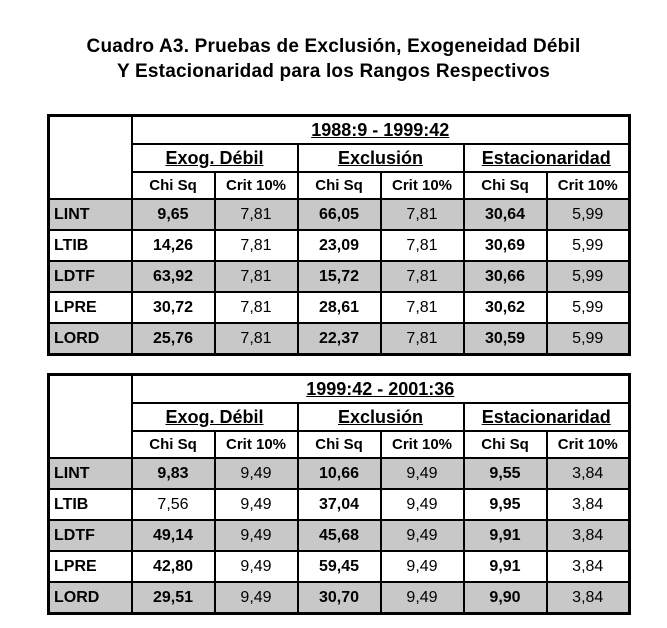 This screenshot has height=628, width=667. I want to click on cell-value: 9,65, so click(173, 214).